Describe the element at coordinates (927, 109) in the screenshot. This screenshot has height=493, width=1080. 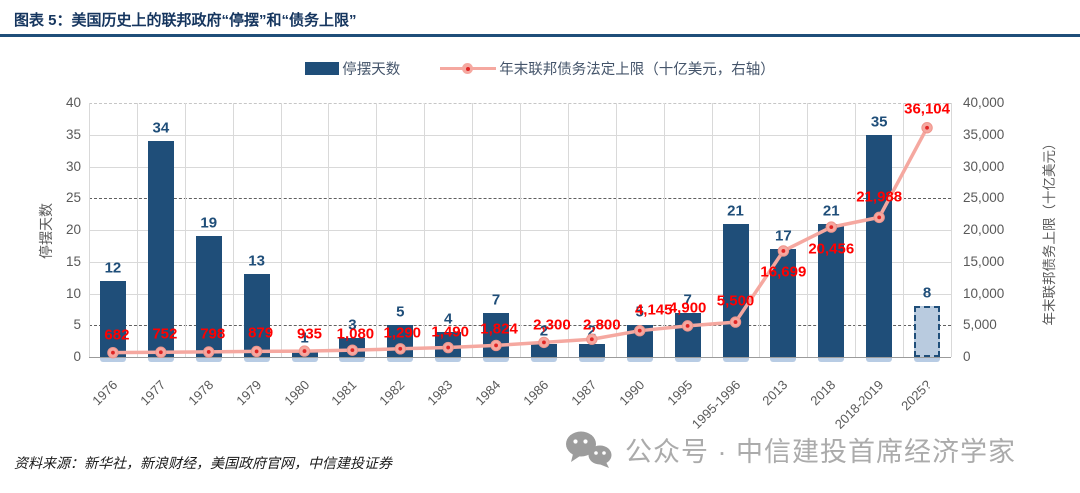
I see `line-value-label: 36,104` at that location.